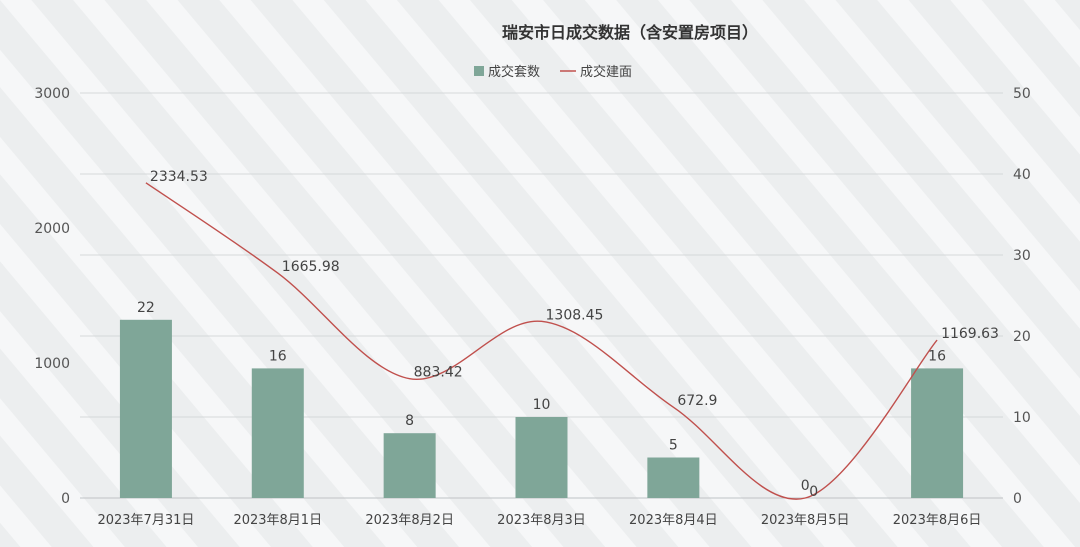 The height and width of the screenshot is (547, 1080). I want to click on x-tick-label: 2023年8月6日, so click(937, 520).